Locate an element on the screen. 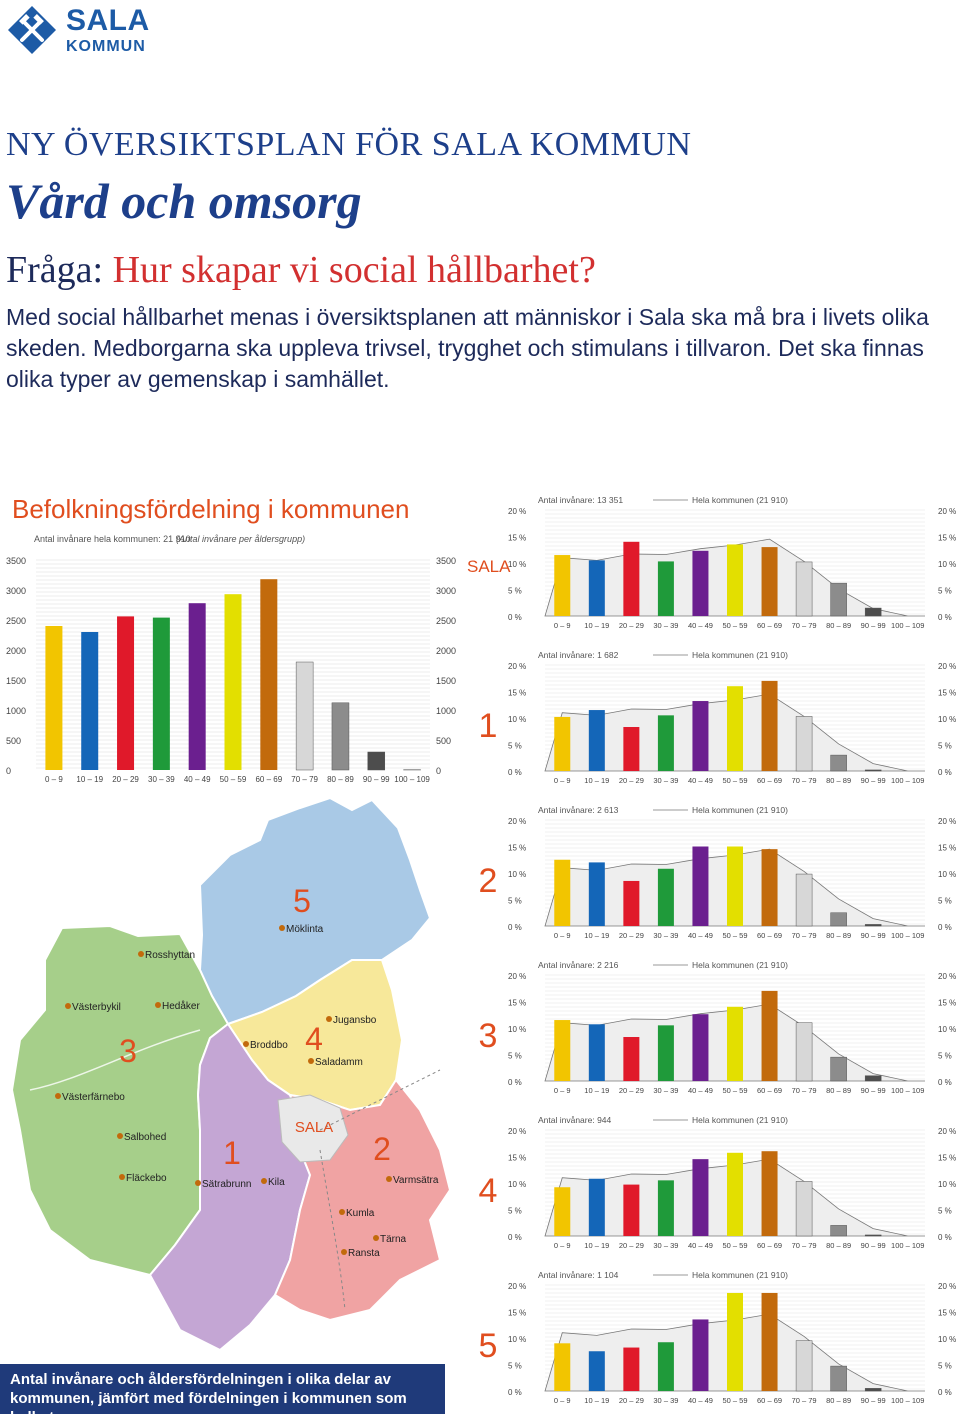 The height and width of the screenshot is (1427, 960). question-heading: Fråga: Hur skapar vi social hållbarhet? is located at coordinates (301, 270).